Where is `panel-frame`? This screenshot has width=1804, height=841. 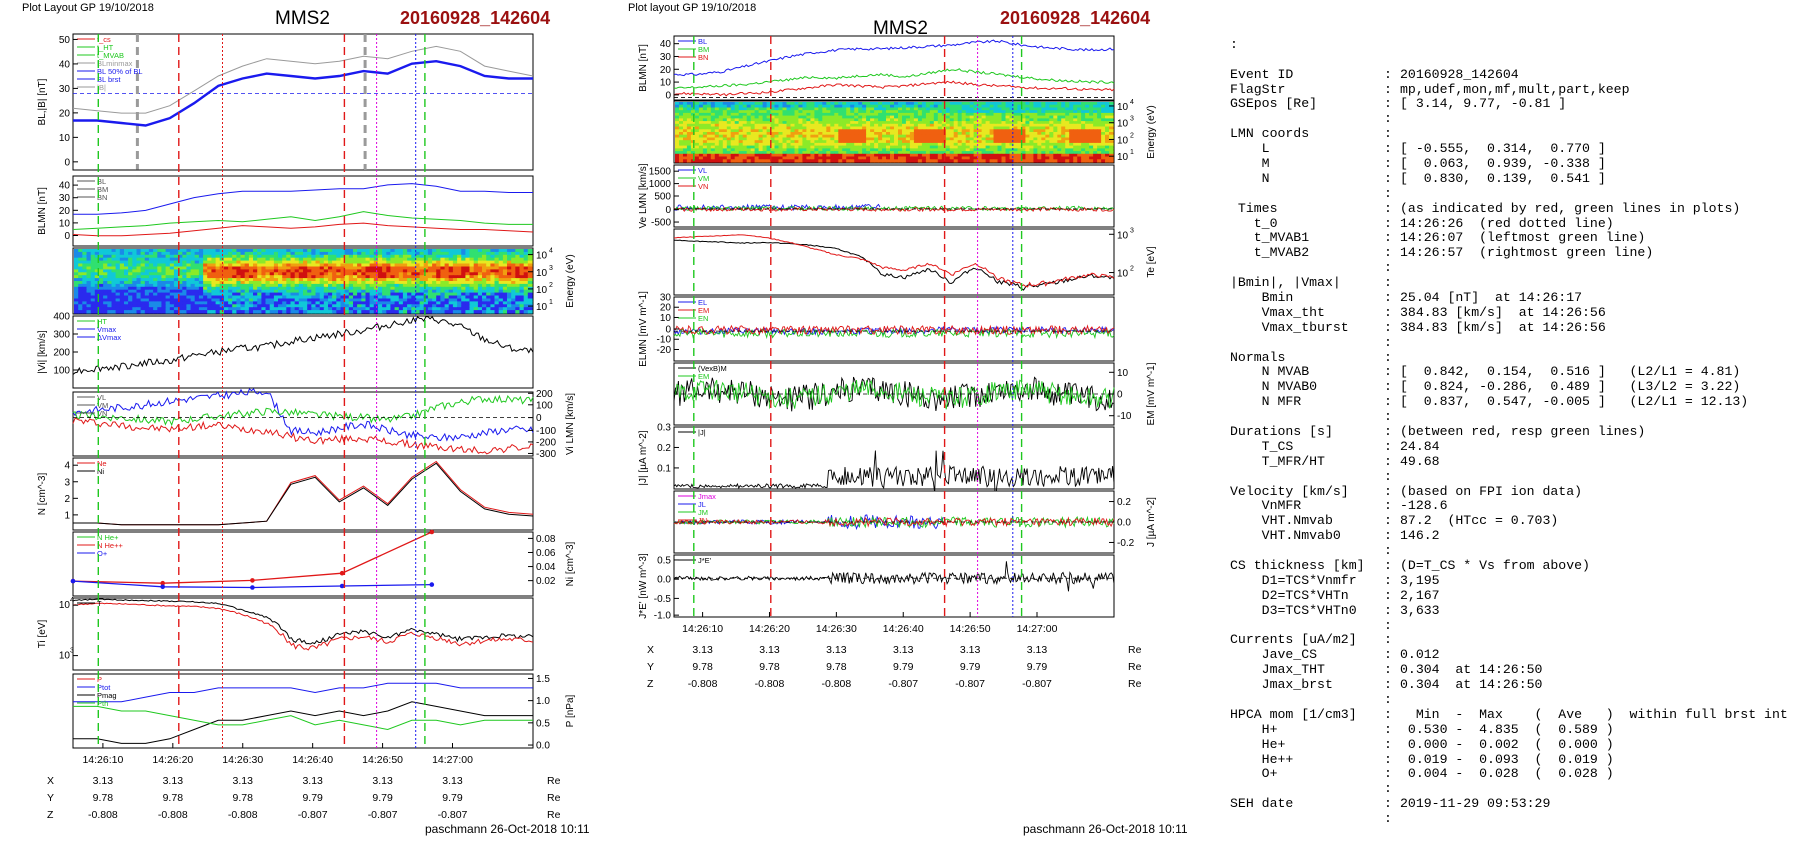
panel-frame is located at coordinates (894, 68).